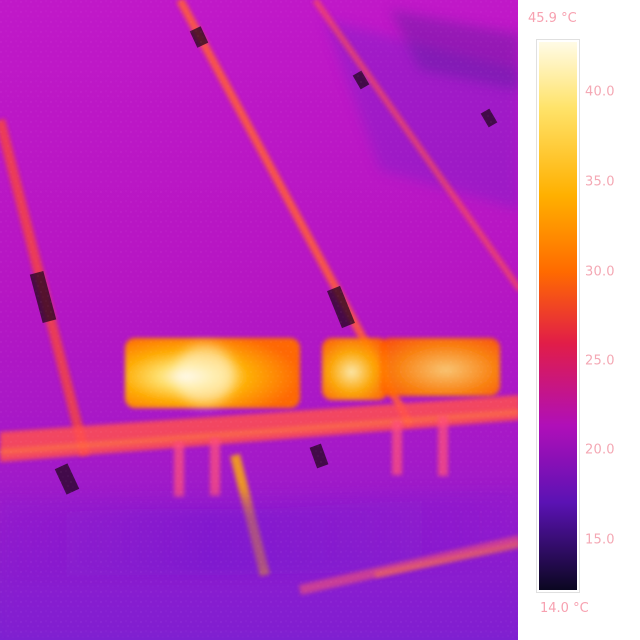  Describe the element at coordinates (600, 450) in the screenshot. I see `scale-tick-label: 20.0` at that location.